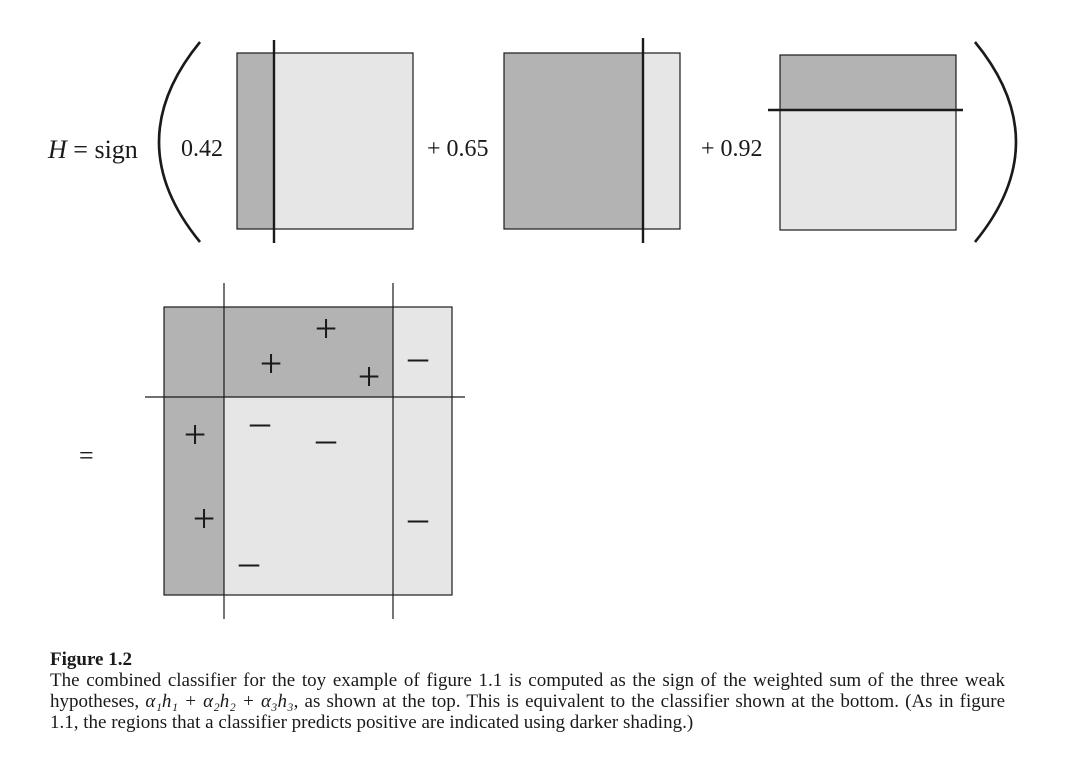  What do you see at coordinates (255, 141) in the screenshot?
I see `h1-dark-region` at bounding box center [255, 141].